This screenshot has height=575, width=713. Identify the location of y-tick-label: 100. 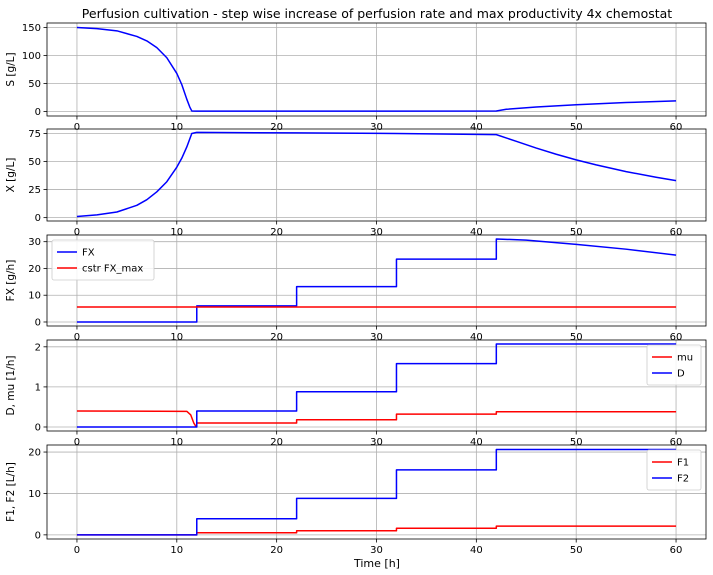
(31, 56).